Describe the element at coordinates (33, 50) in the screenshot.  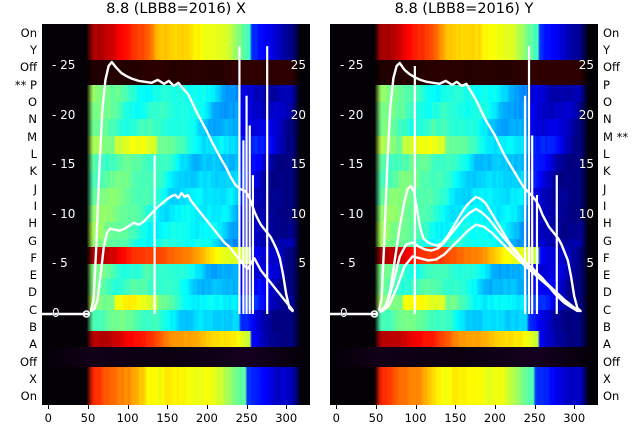
I see `category-label-left-1: Y` at that location.